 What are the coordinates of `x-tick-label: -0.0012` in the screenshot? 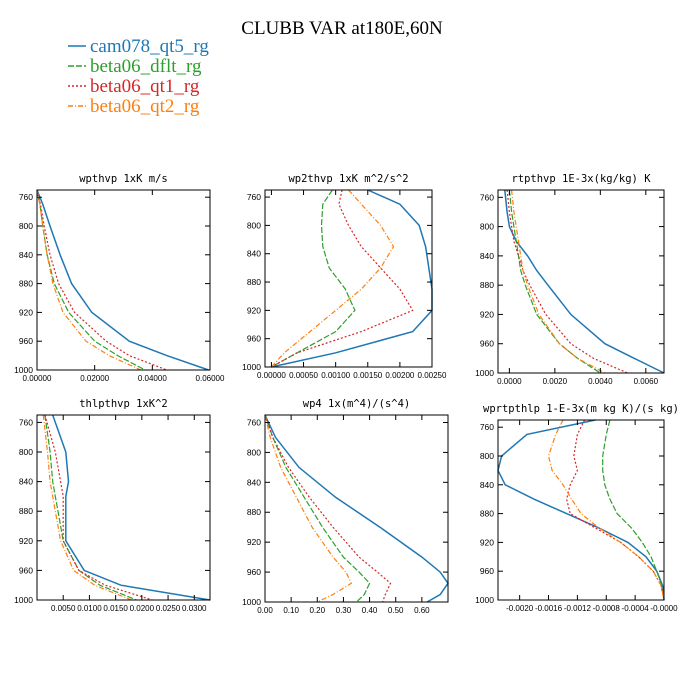 It's located at (578, 608).